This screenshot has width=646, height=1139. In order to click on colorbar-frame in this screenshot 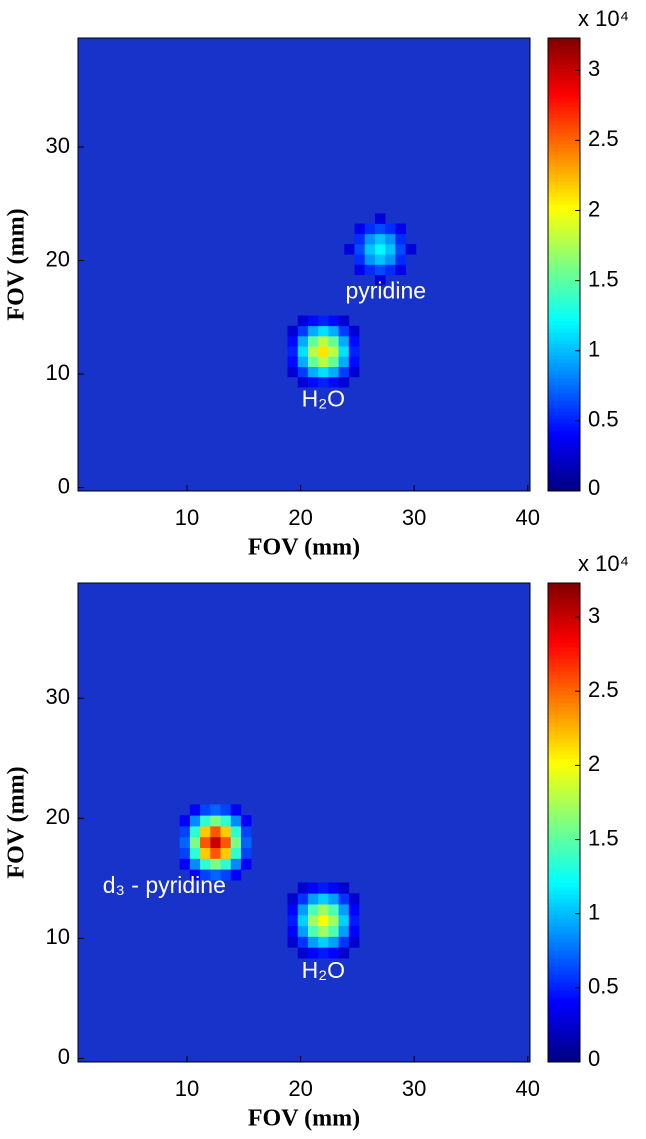, I will do `click(564, 822)`.